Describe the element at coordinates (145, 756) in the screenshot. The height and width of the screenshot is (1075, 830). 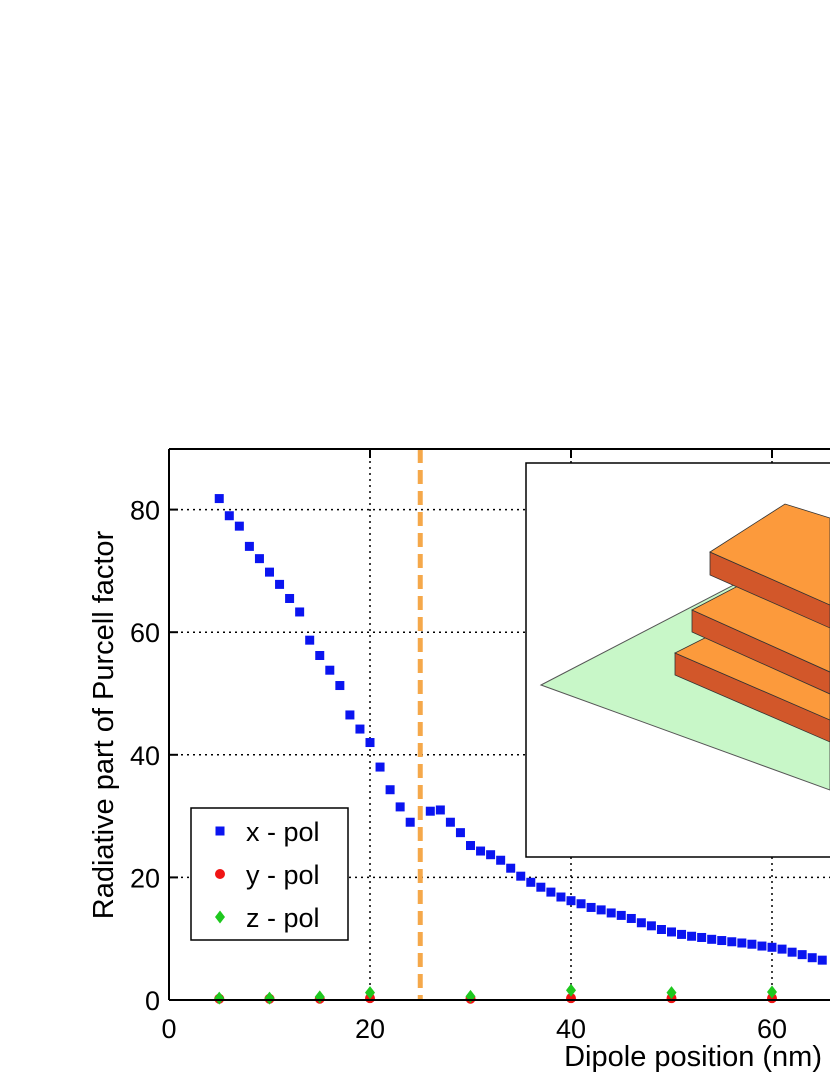
I see `y-tick-label: 40` at that location.